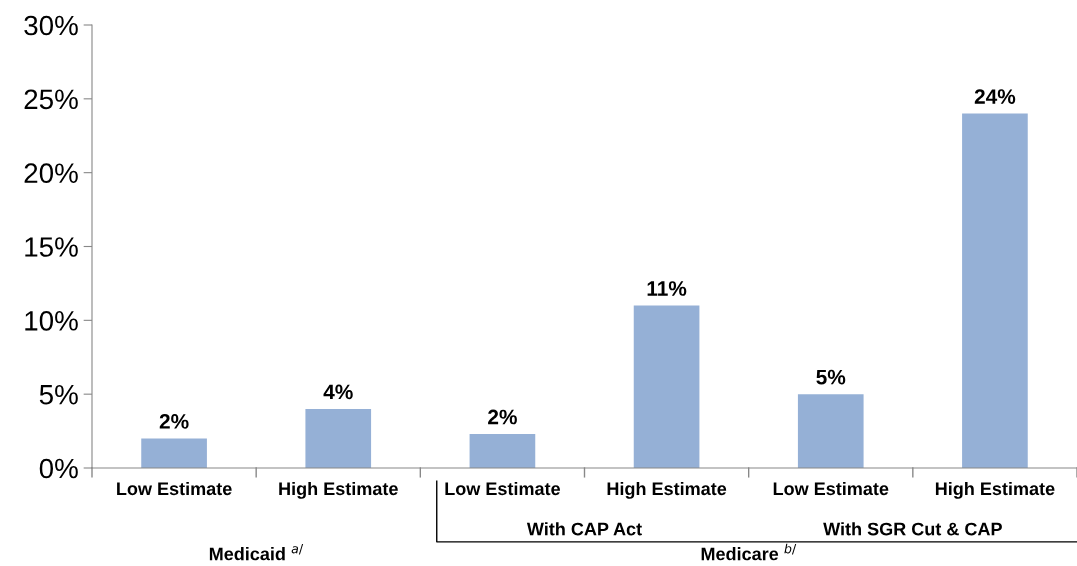 Image resolution: width=1077 pixels, height=566 pixels. I want to click on text: Medicaid $^{a/}$, so click(256, 552).